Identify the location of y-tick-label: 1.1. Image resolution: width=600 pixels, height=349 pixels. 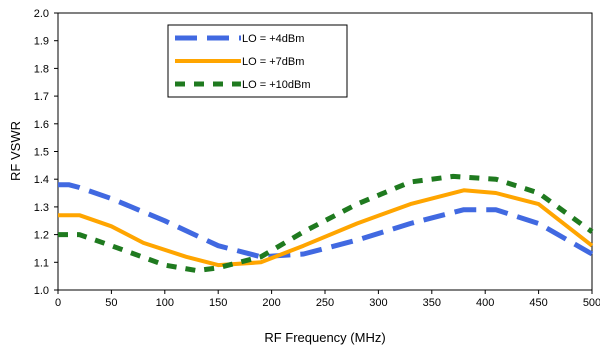
(41, 263).